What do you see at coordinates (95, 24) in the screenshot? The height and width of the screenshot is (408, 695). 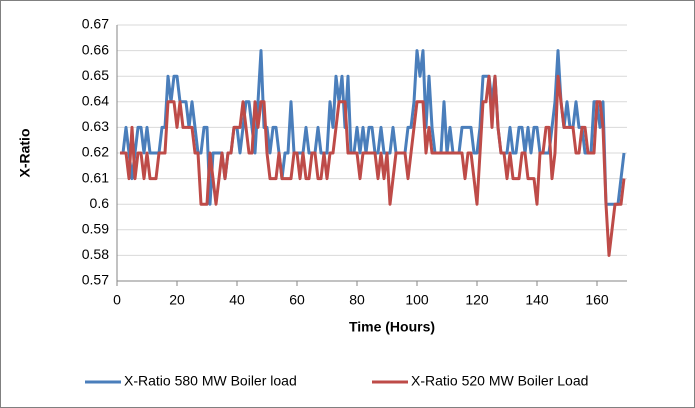 I see `y-tick-label: 0.67` at bounding box center [95, 24].